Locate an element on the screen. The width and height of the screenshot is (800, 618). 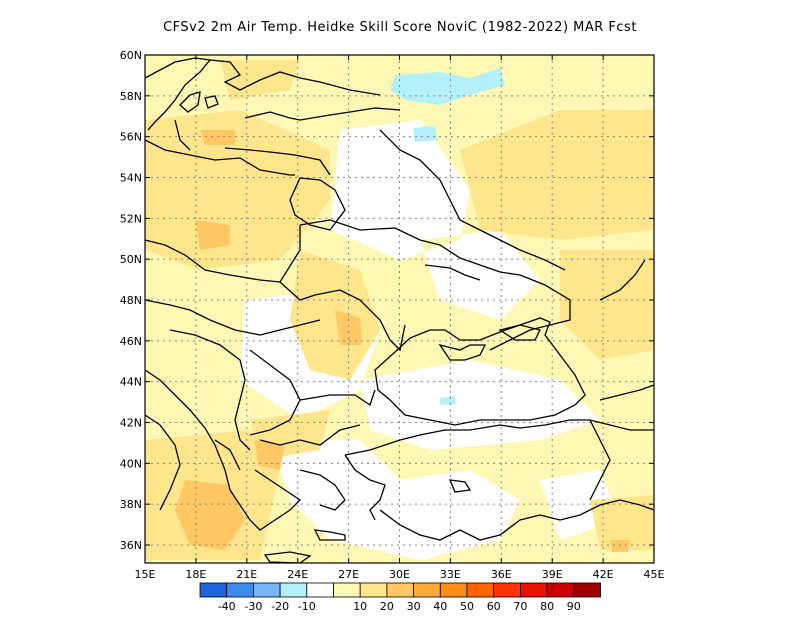
lon-tick-label: 15E is located at coordinates (145, 574).